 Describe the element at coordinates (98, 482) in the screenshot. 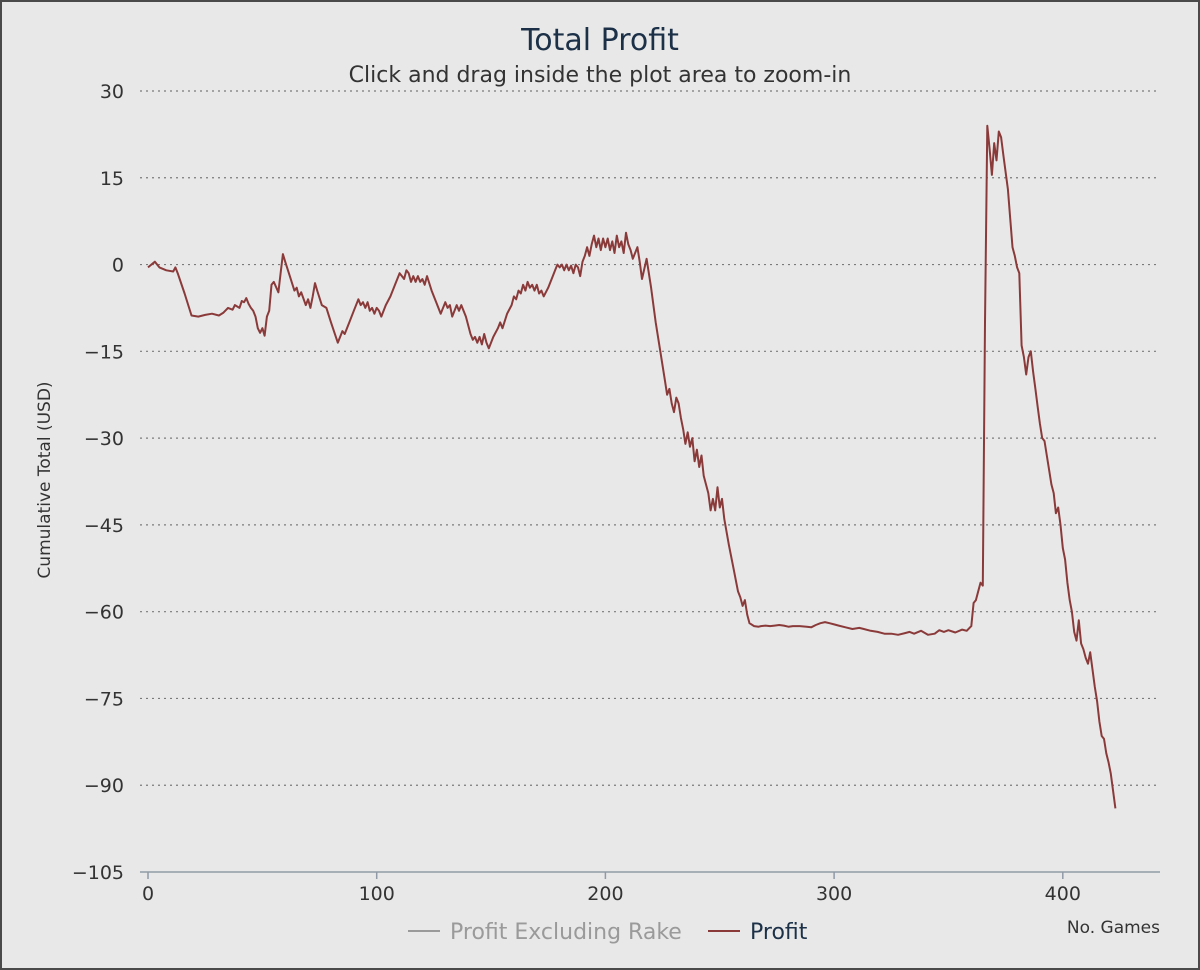

I see `y-axis-ticks: 30 15 0 −15 −30 −45 −60 −75 −90 −105` at that location.